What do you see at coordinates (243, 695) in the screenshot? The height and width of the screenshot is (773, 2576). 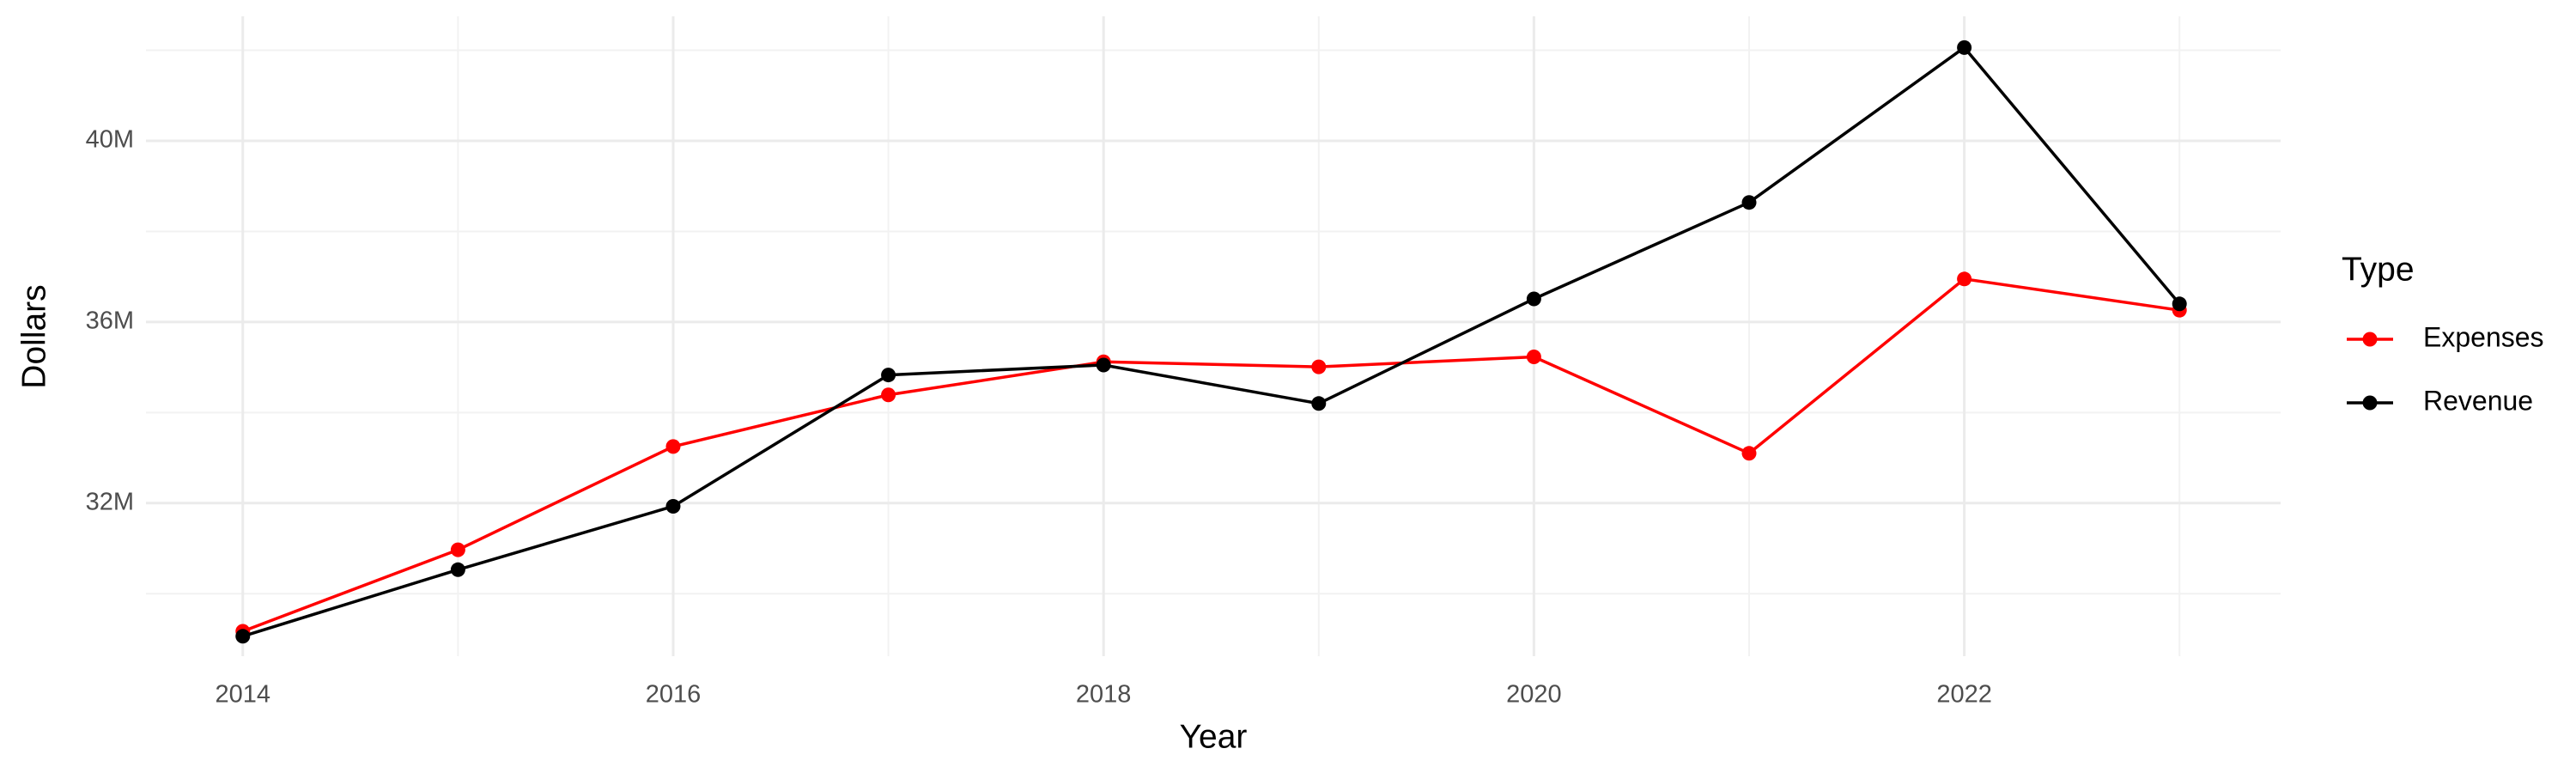 I see `x-tick-label: 2014` at bounding box center [243, 695].